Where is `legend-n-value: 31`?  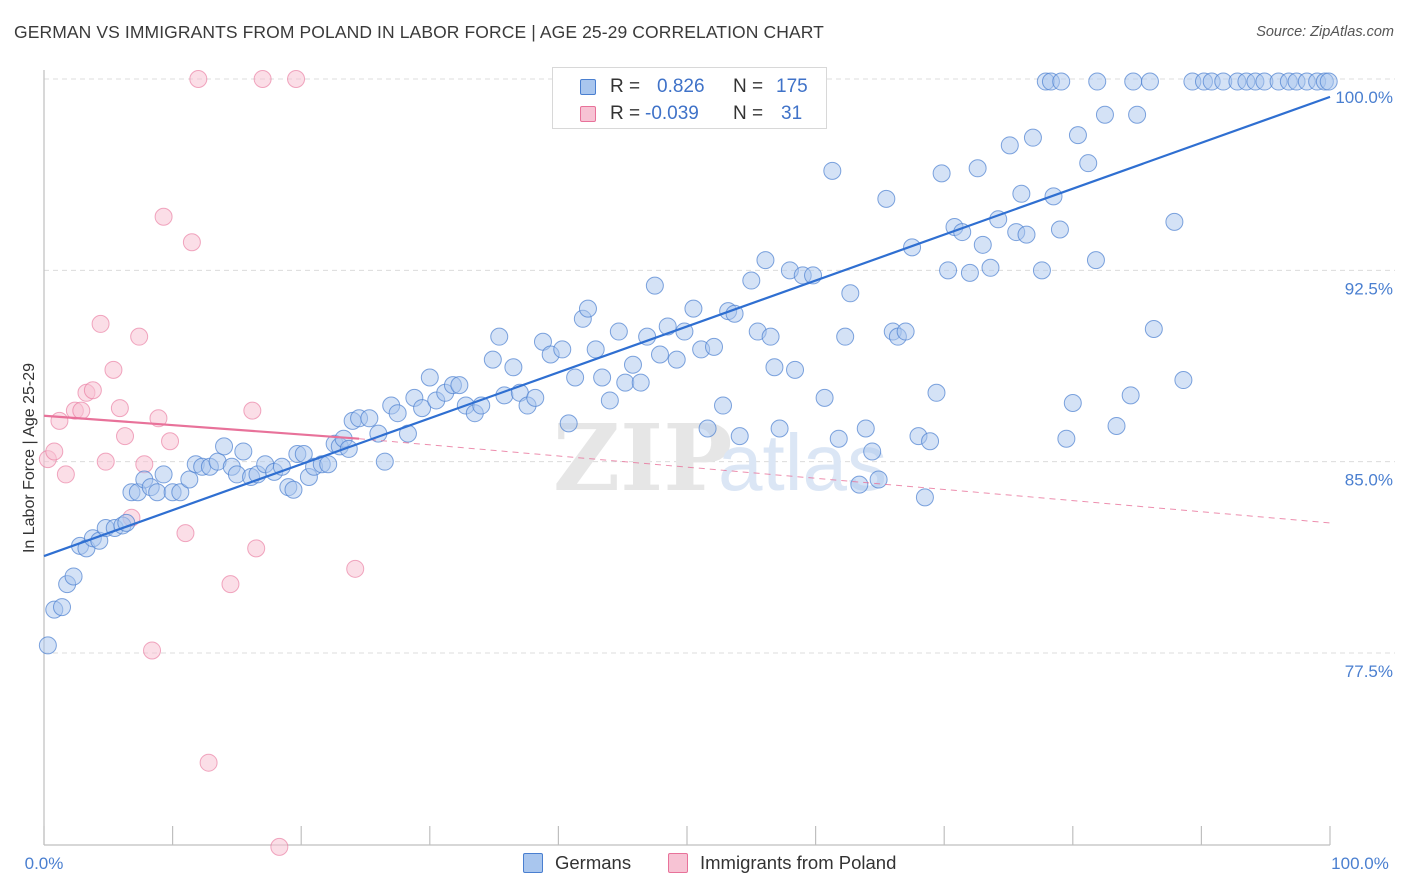 legend-n-value: 31 is located at coordinates (792, 113).